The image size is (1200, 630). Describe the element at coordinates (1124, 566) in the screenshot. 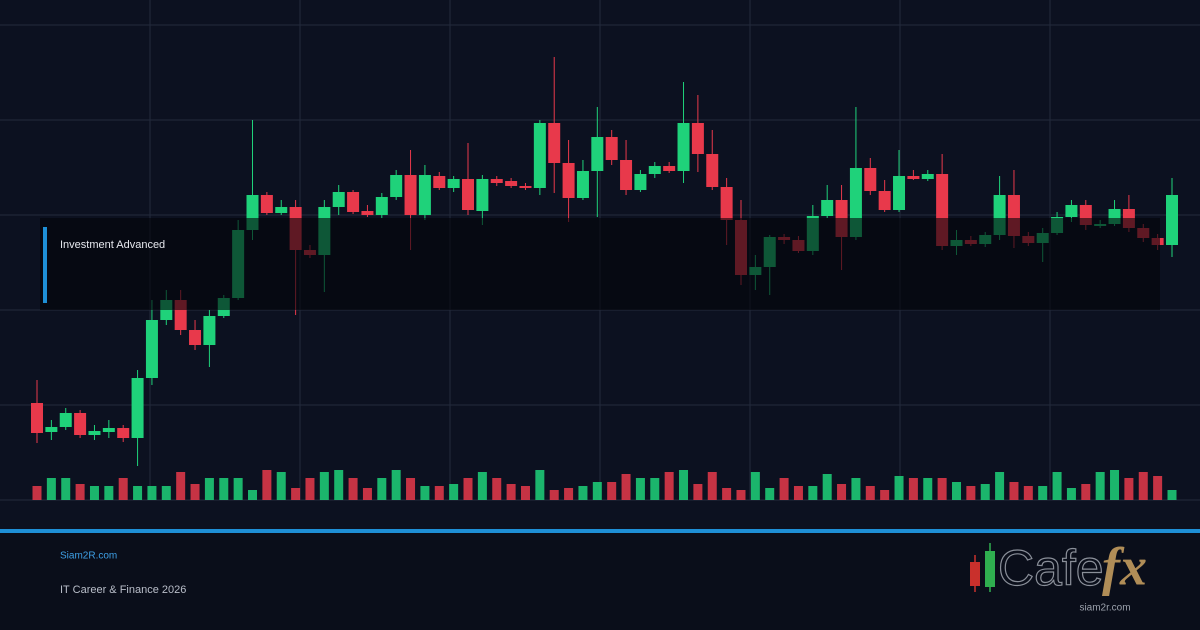

I see `logo-accent: fx` at that location.